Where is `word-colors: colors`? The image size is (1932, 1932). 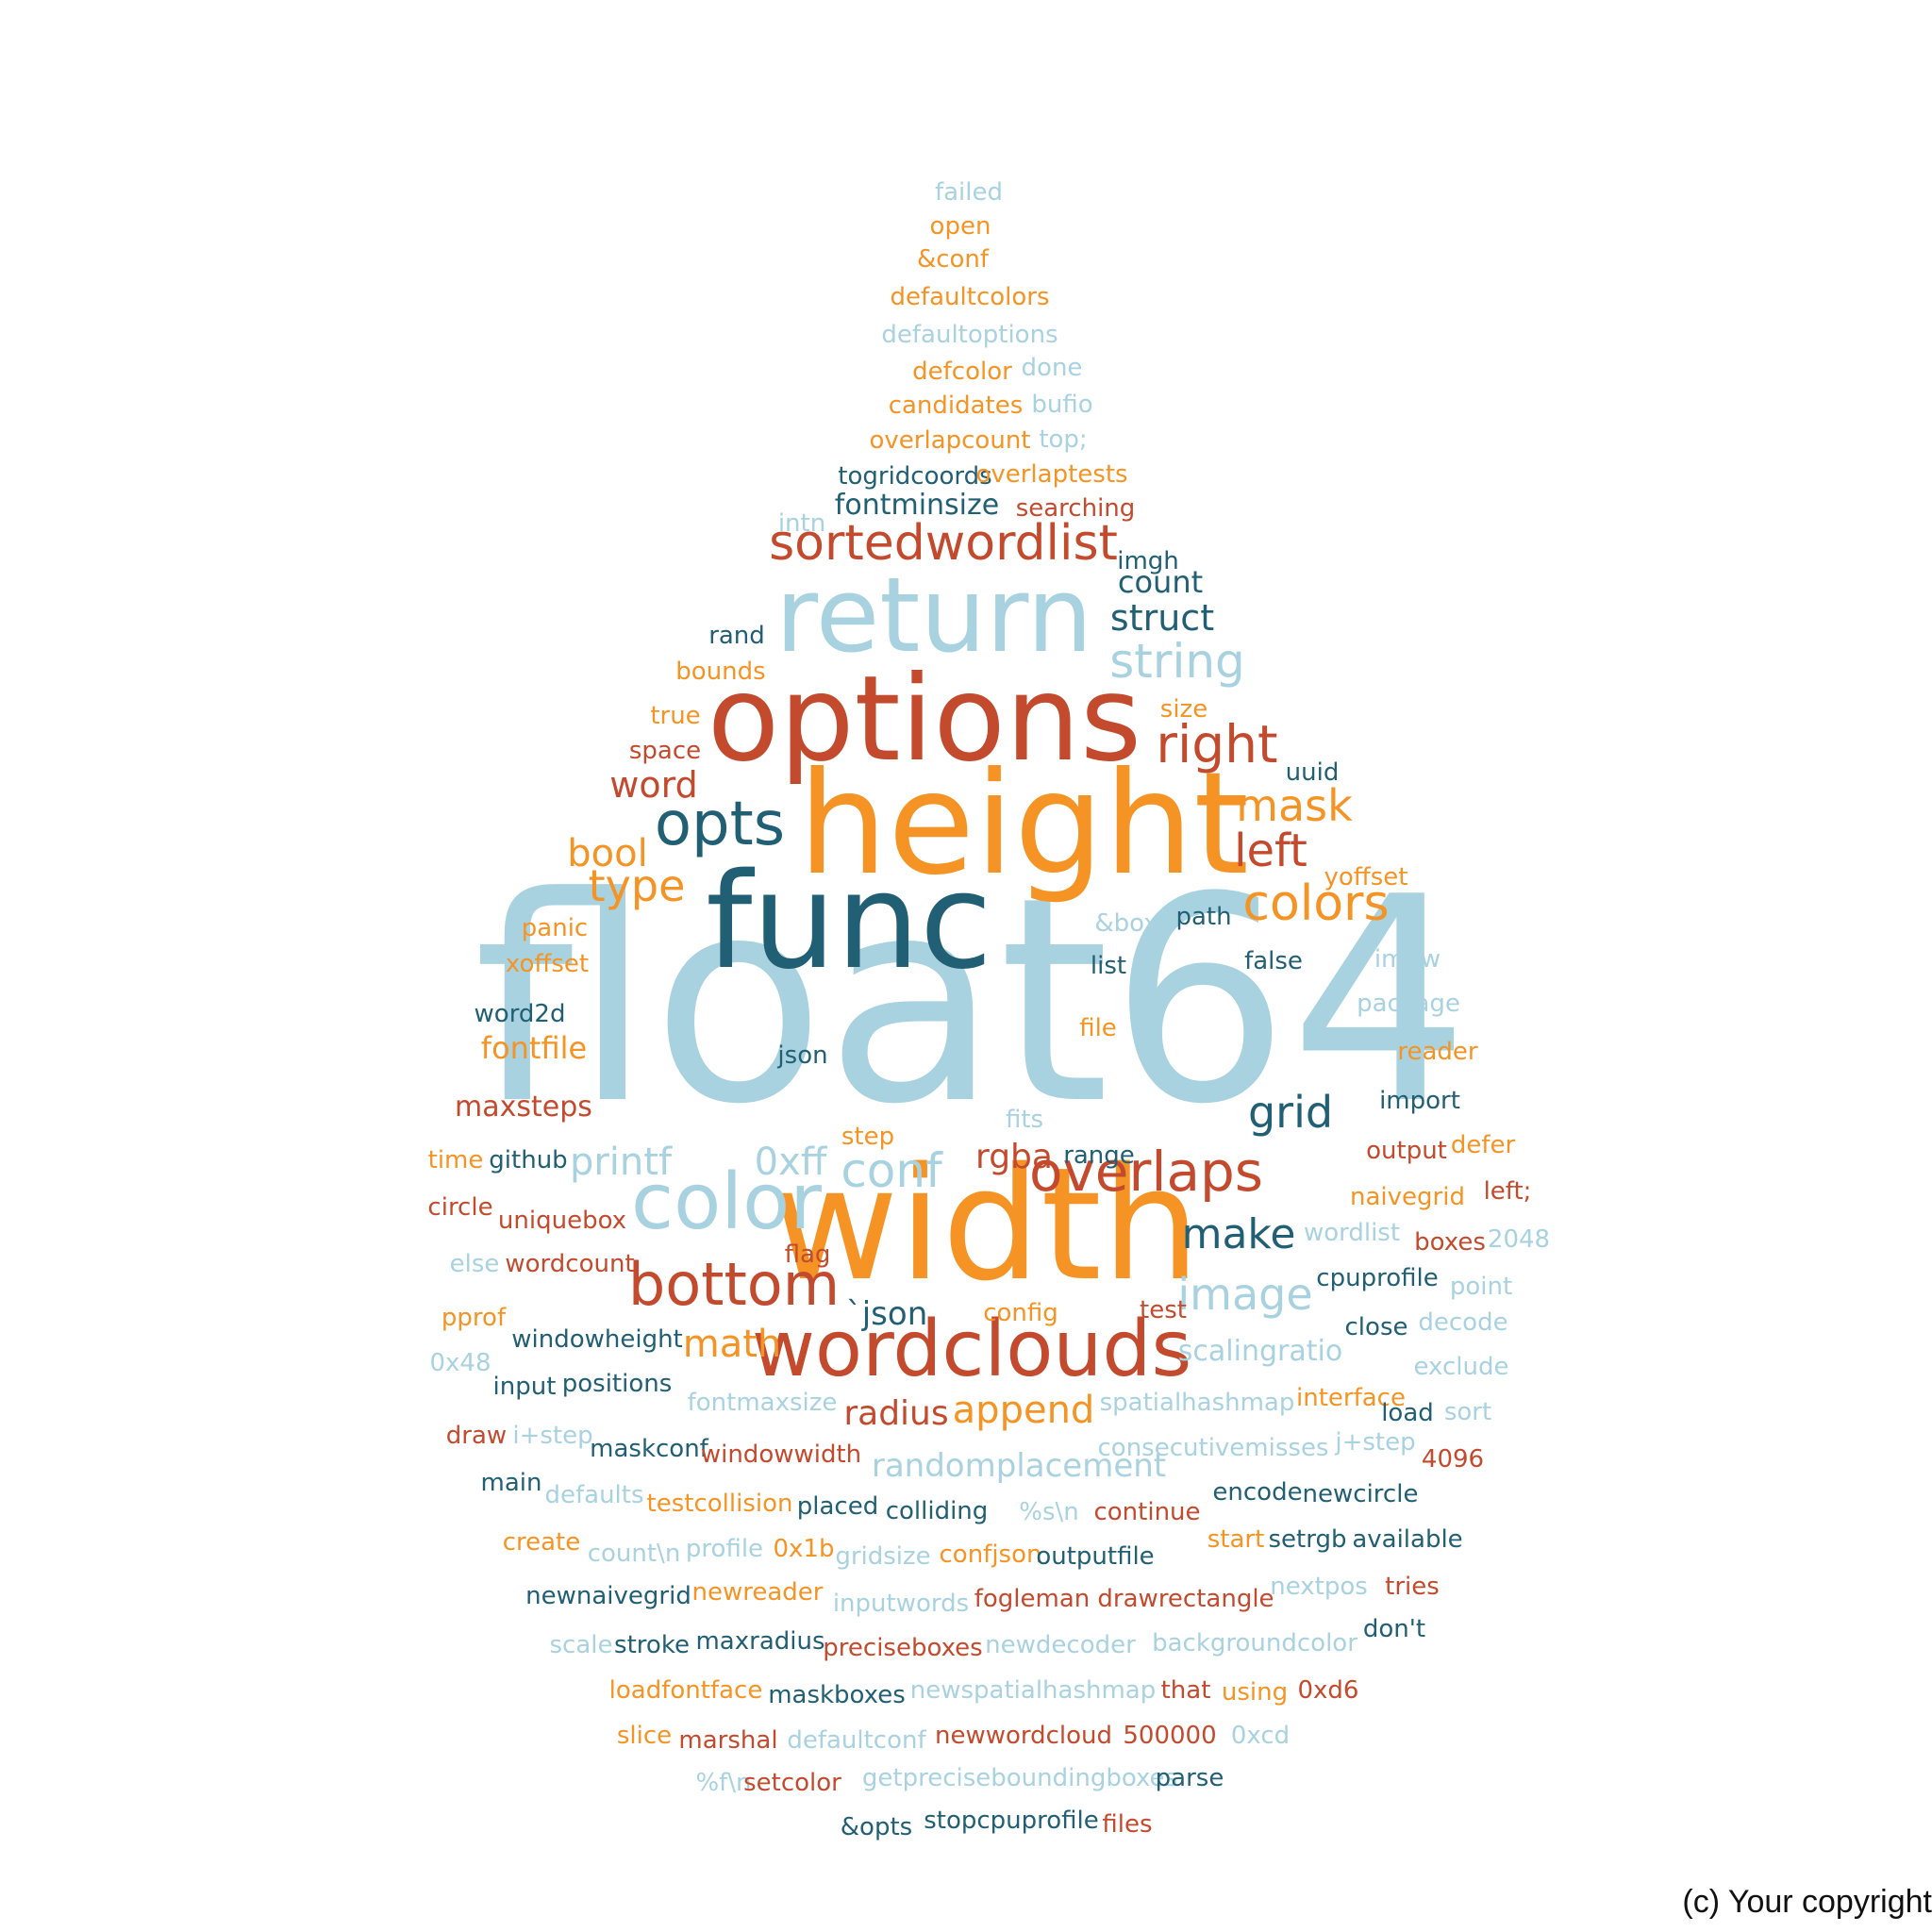 word-colors: colors is located at coordinates (1315, 904).